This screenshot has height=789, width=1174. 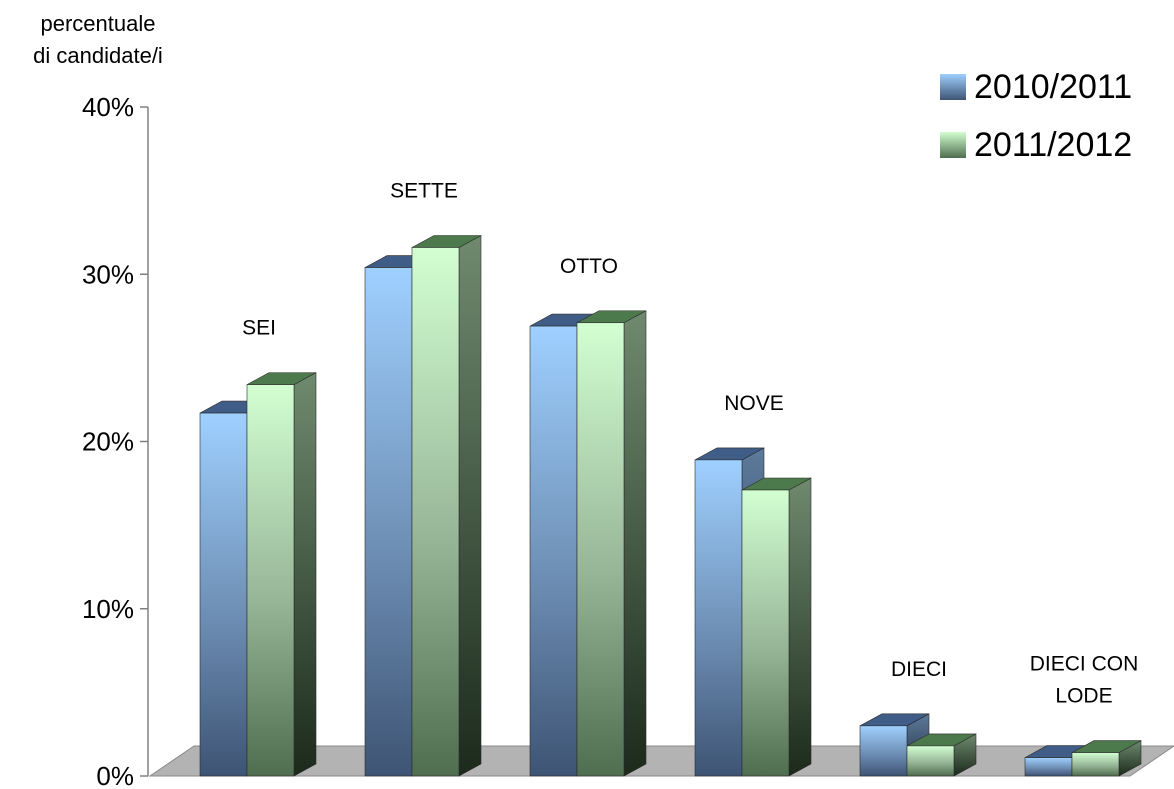 I want to click on y-tick-label: 0%, so click(x=115, y=775).